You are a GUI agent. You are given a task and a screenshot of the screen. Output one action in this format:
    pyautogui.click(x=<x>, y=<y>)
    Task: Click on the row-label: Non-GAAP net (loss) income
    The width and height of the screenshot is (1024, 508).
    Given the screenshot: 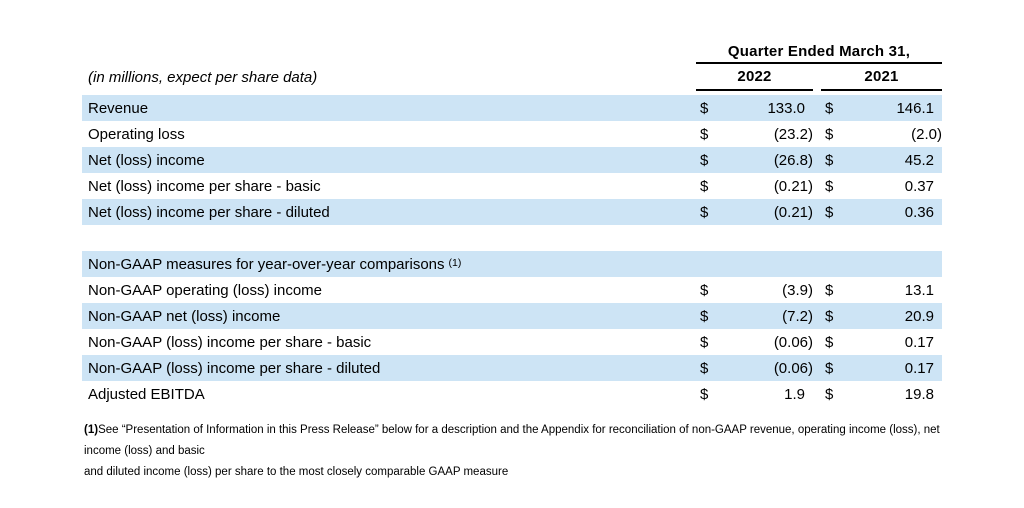 What is the action you would take?
    pyautogui.click(x=184, y=316)
    